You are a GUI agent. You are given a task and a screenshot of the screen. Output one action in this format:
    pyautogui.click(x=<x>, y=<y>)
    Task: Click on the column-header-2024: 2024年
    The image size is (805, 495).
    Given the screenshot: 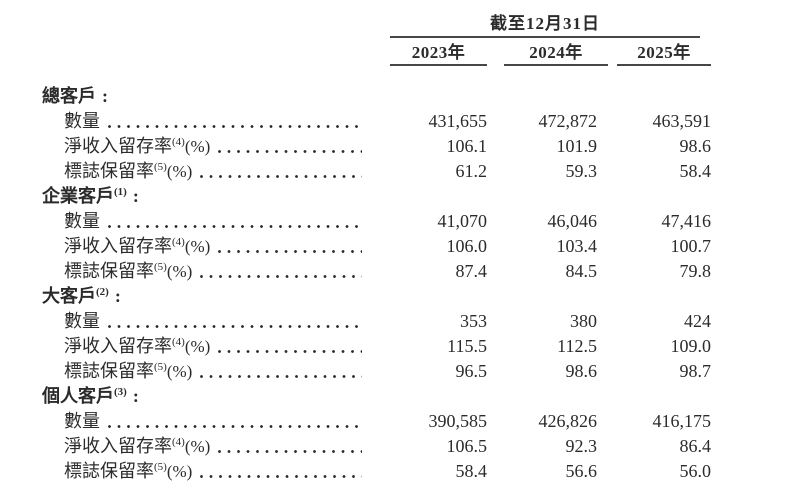 What is the action you would take?
    pyautogui.click(x=556, y=54)
    